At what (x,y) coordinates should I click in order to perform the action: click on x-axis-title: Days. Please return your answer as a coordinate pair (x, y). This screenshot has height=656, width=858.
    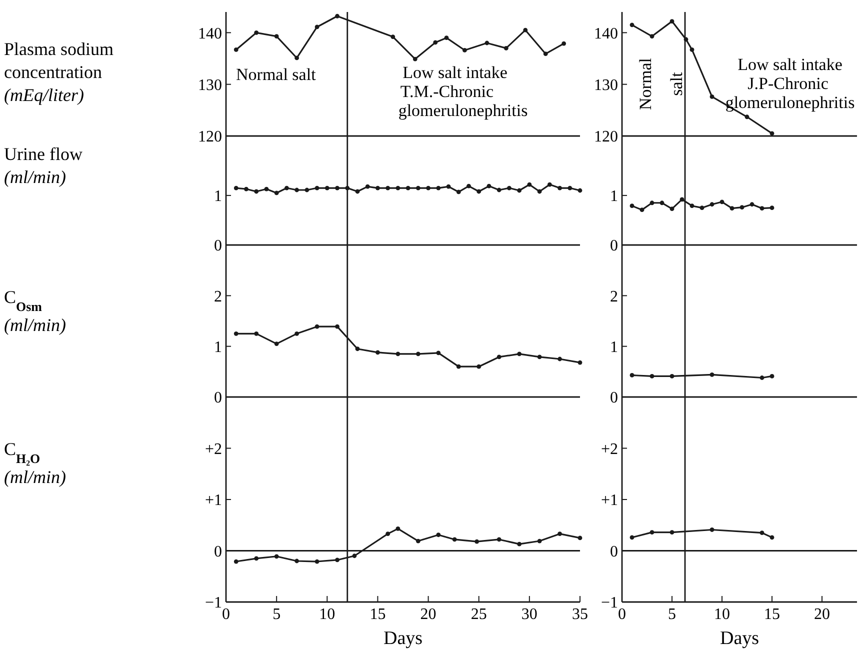
    Looking at the image, I should click on (740, 638).